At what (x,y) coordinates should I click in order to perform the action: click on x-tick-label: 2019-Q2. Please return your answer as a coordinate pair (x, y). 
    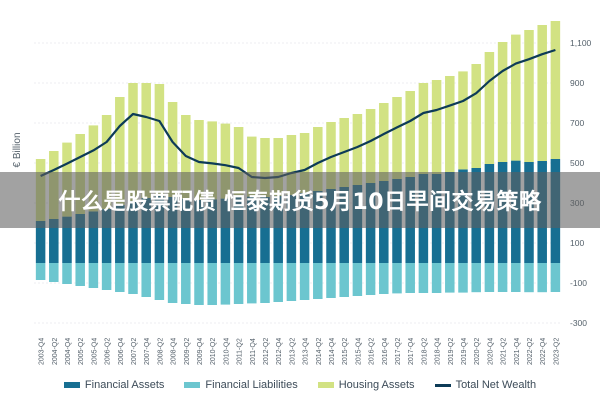
    Looking at the image, I should click on (451, 351).